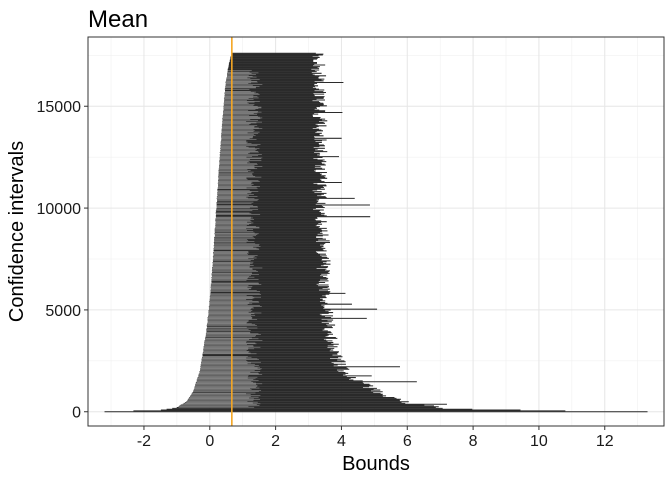 This screenshot has width=672, height=480. I want to click on y-tick-label: 5000, so click(63, 311).